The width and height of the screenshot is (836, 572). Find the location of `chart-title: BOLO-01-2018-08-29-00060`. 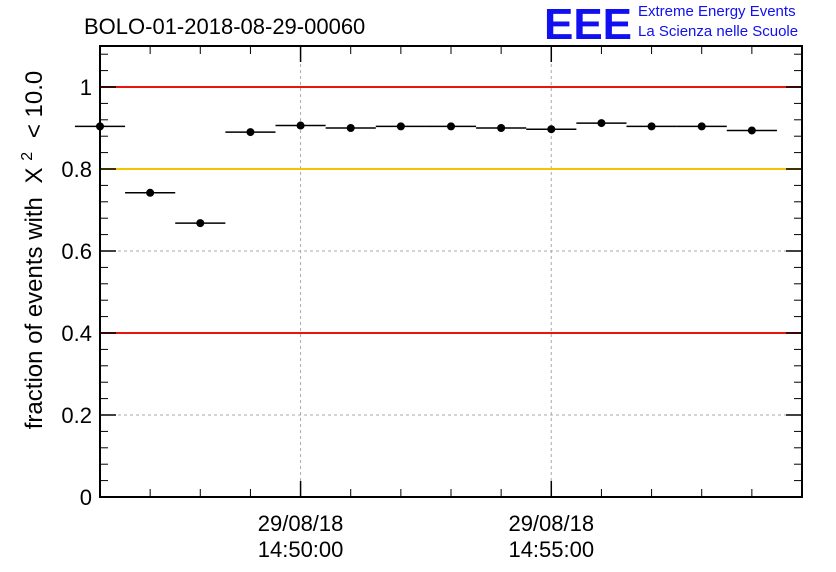

chart-title: BOLO-01-2018-08-29-00060 is located at coordinates (224, 26).